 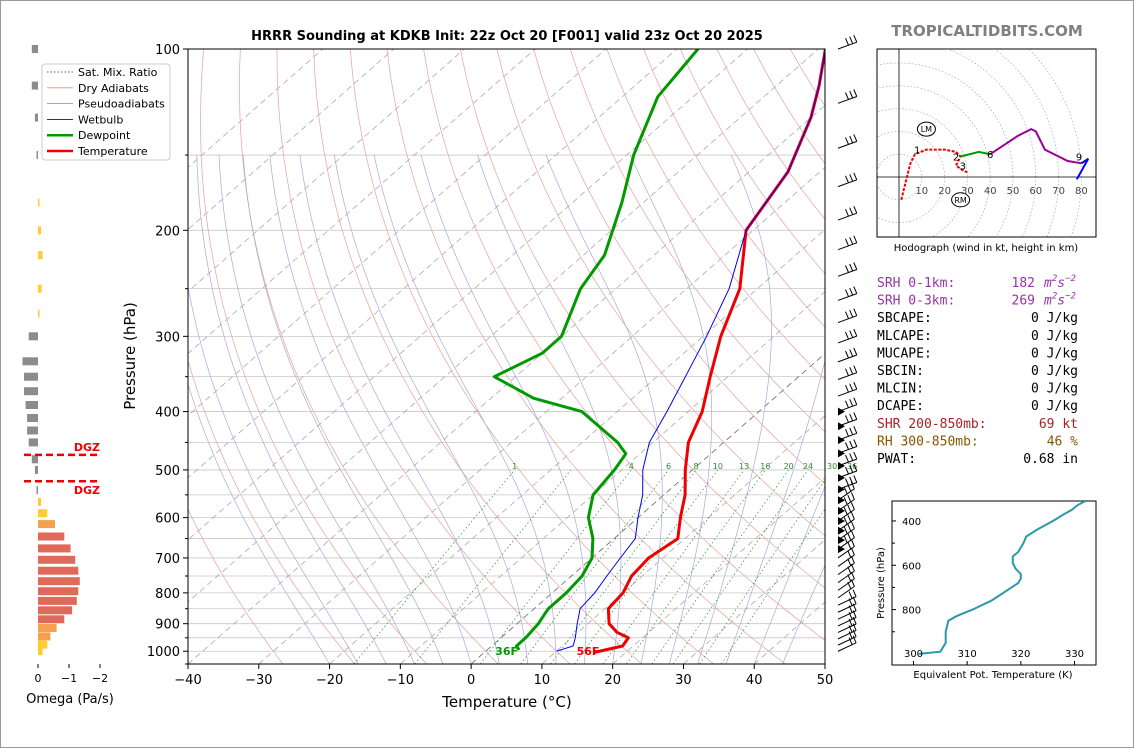 I want to click on x-tick-label: −10, so click(x=400, y=680).